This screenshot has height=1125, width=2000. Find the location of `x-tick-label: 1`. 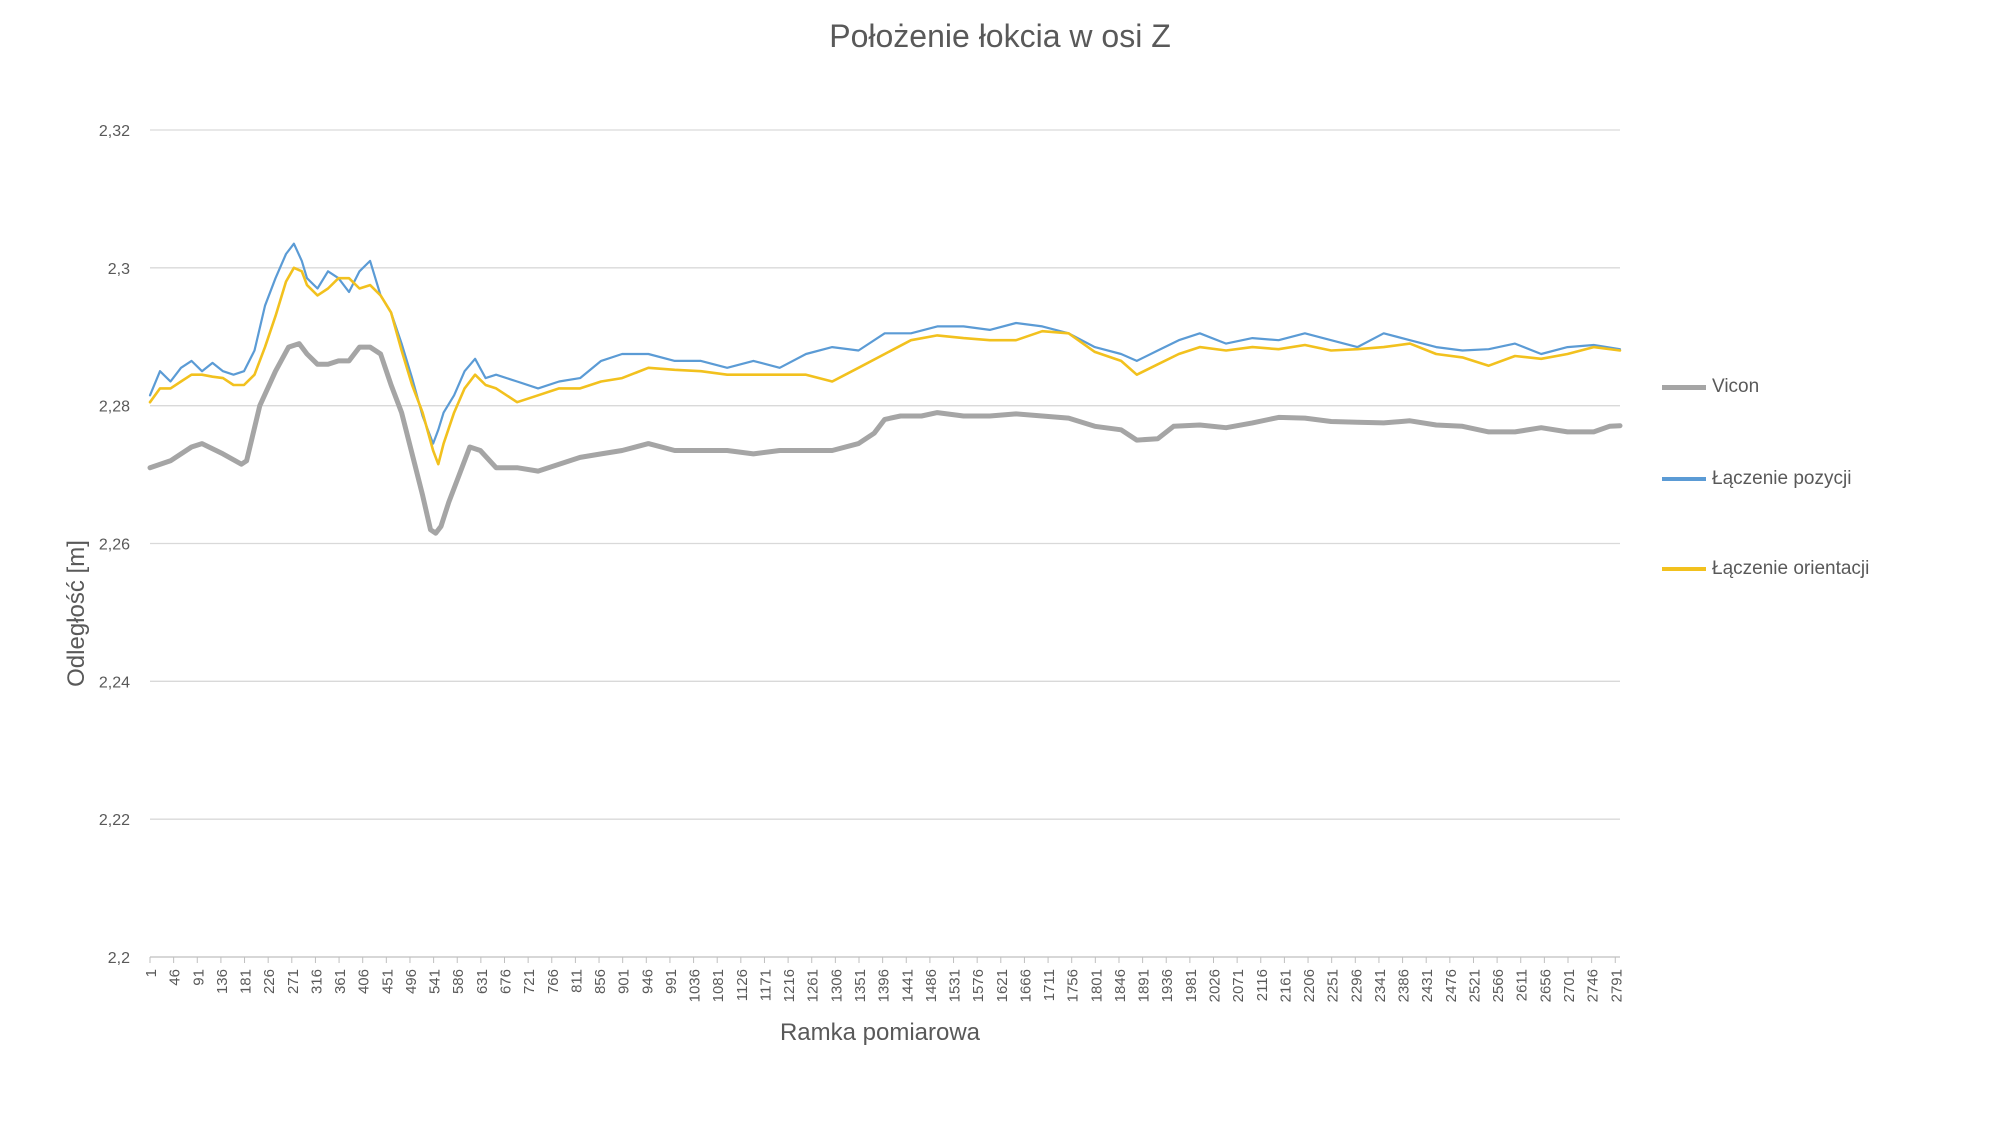

x-tick-label: 1 is located at coordinates (151, 973).